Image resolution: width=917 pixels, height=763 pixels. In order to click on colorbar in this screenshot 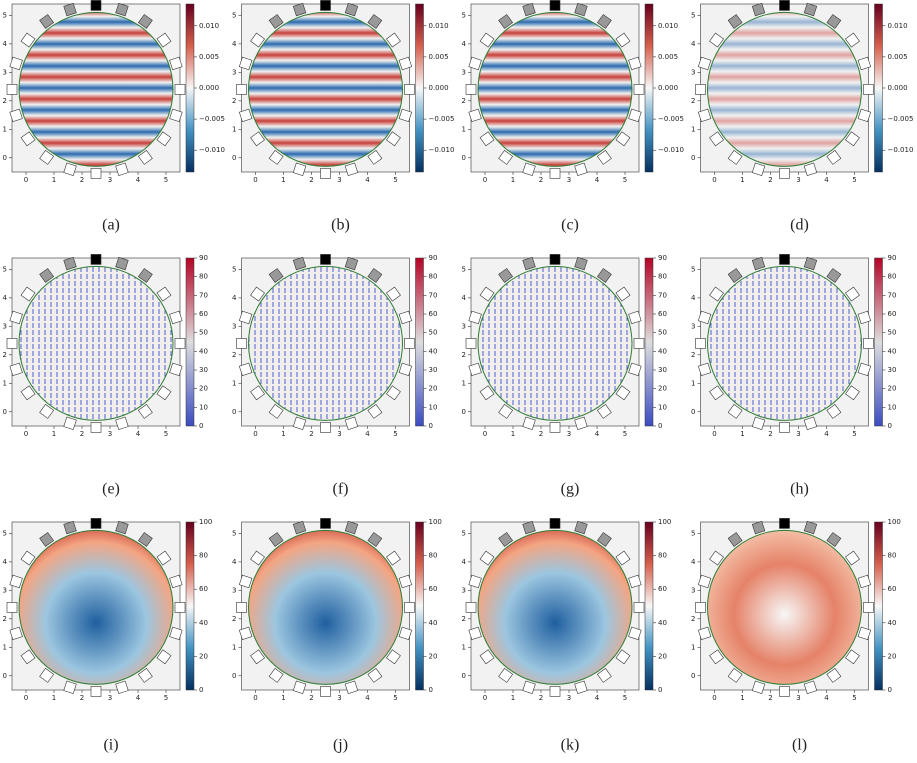, I will do `click(419, 342)`.